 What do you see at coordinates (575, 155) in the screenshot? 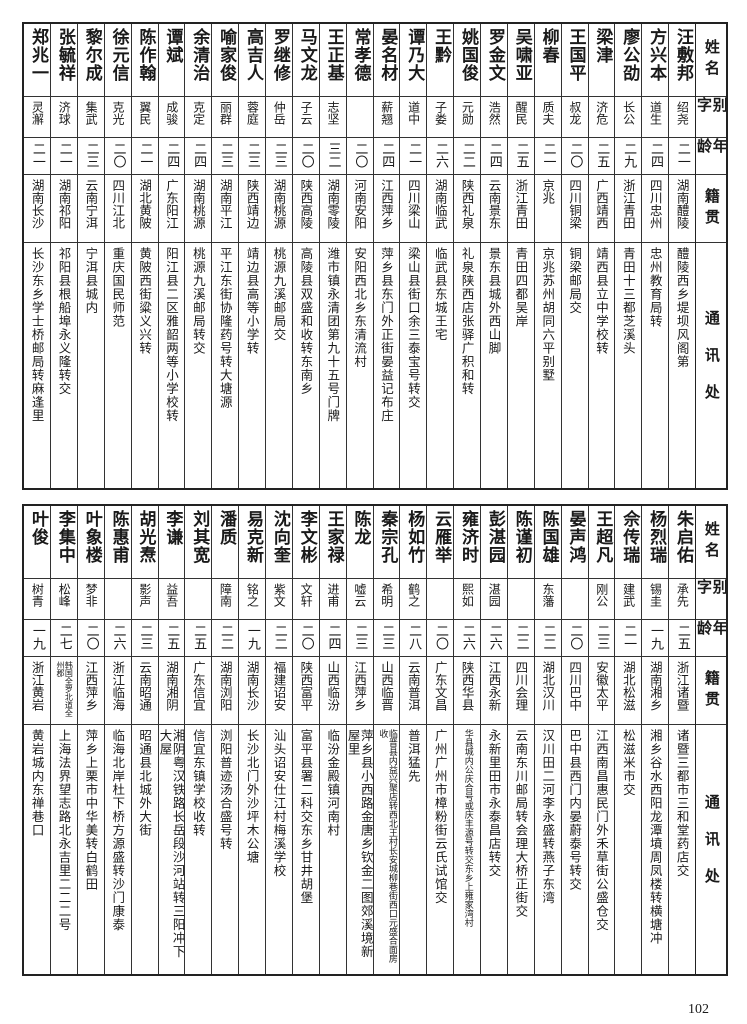
I see `person-age: 二〇` at bounding box center [575, 155].